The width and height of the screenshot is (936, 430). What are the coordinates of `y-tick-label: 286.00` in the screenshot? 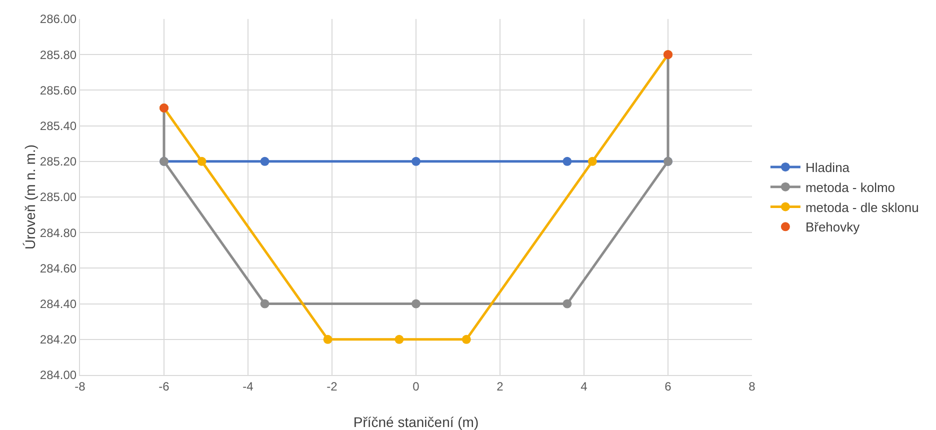 It's located at (58, 19).